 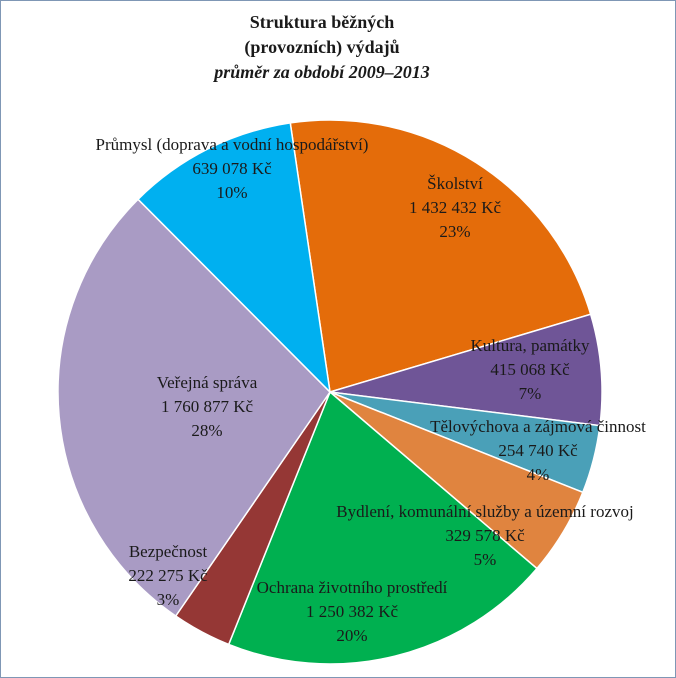 What do you see at coordinates (455, 183) in the screenshot?
I see `slice-label: Školství` at bounding box center [455, 183].